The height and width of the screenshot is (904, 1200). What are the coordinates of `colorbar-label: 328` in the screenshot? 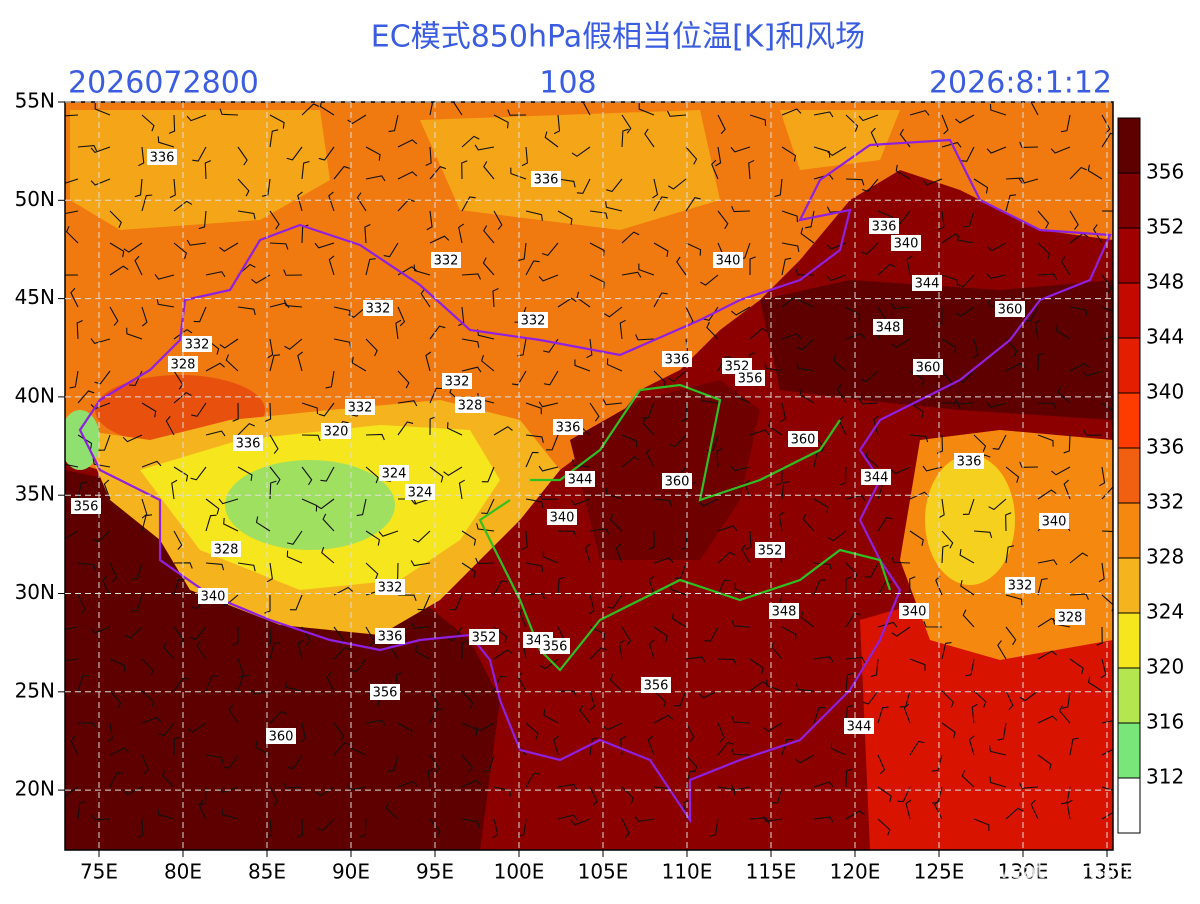 It's located at (1165, 557).